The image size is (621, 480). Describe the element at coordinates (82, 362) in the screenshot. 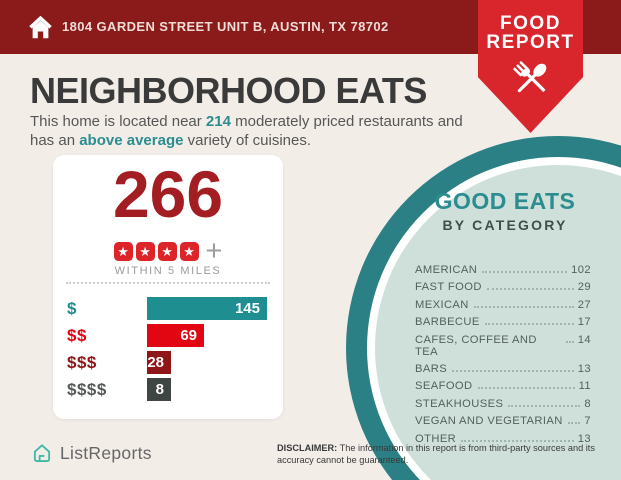

I see `price-tier-label: $$$` at that location.